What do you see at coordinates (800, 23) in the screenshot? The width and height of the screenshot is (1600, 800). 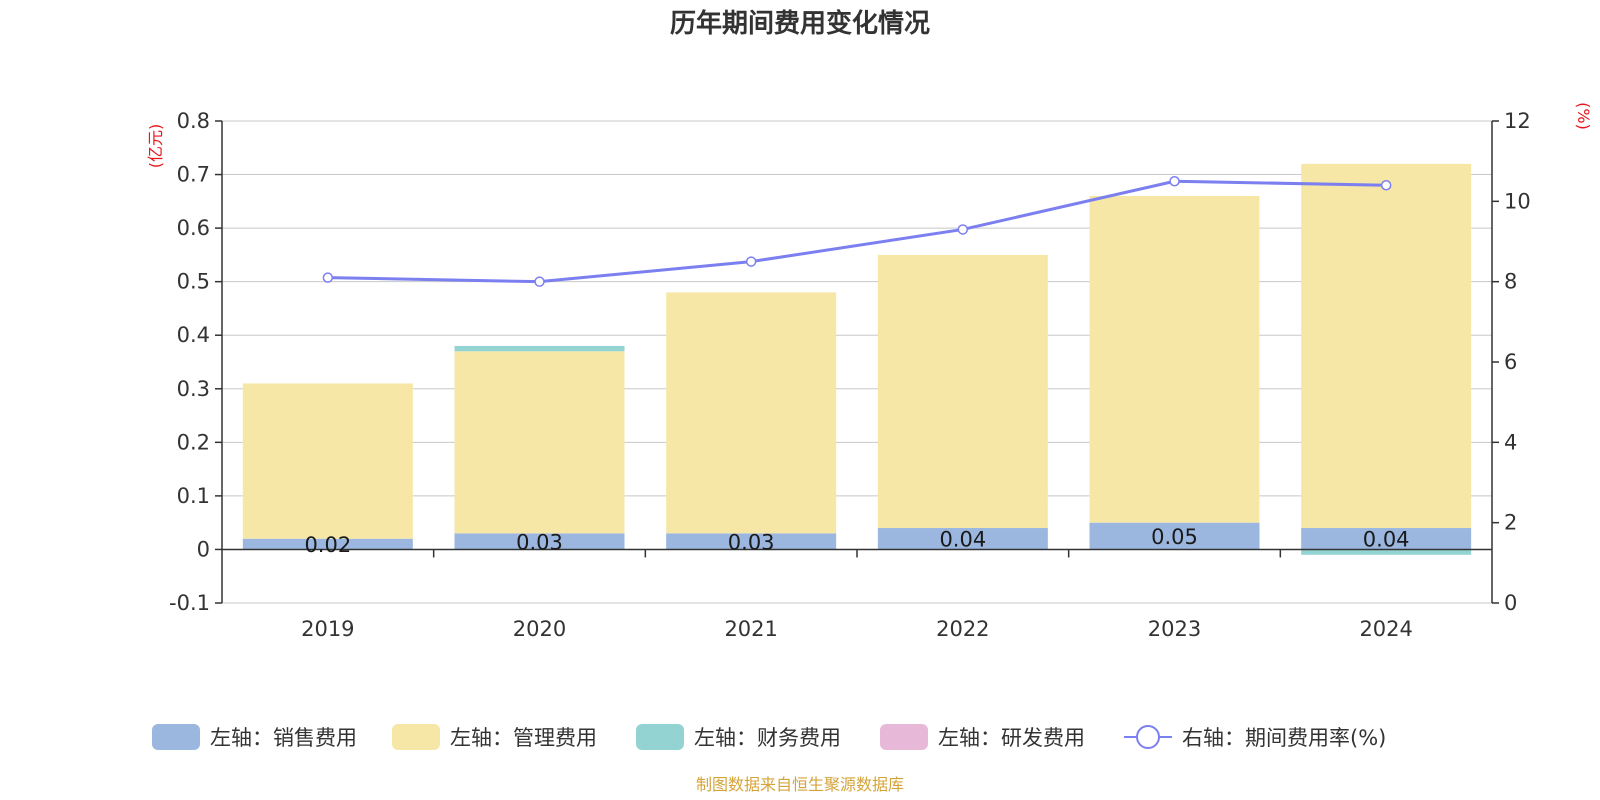 I see `chart-title: 历年期间费用变化情况` at bounding box center [800, 23].